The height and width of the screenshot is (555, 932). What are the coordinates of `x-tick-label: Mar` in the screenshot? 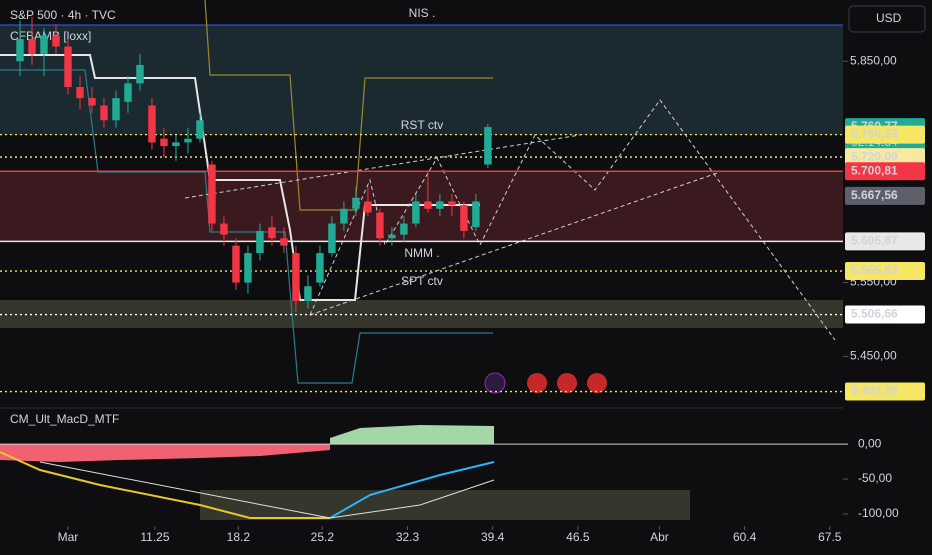 It's located at (68, 537).